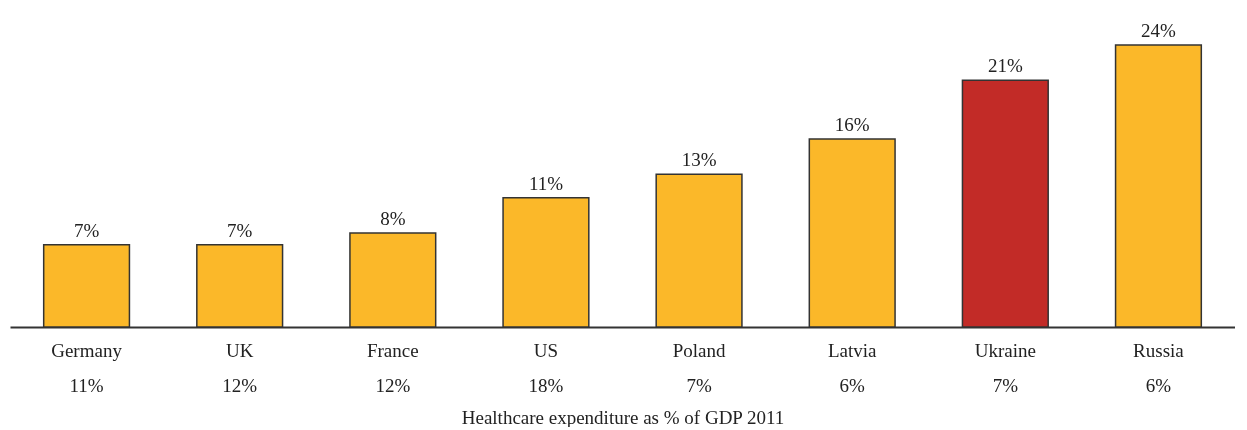 The image size is (1247, 430). Describe the element at coordinates (852, 350) in the screenshot. I see `x-tick-label: Latvia` at that location.